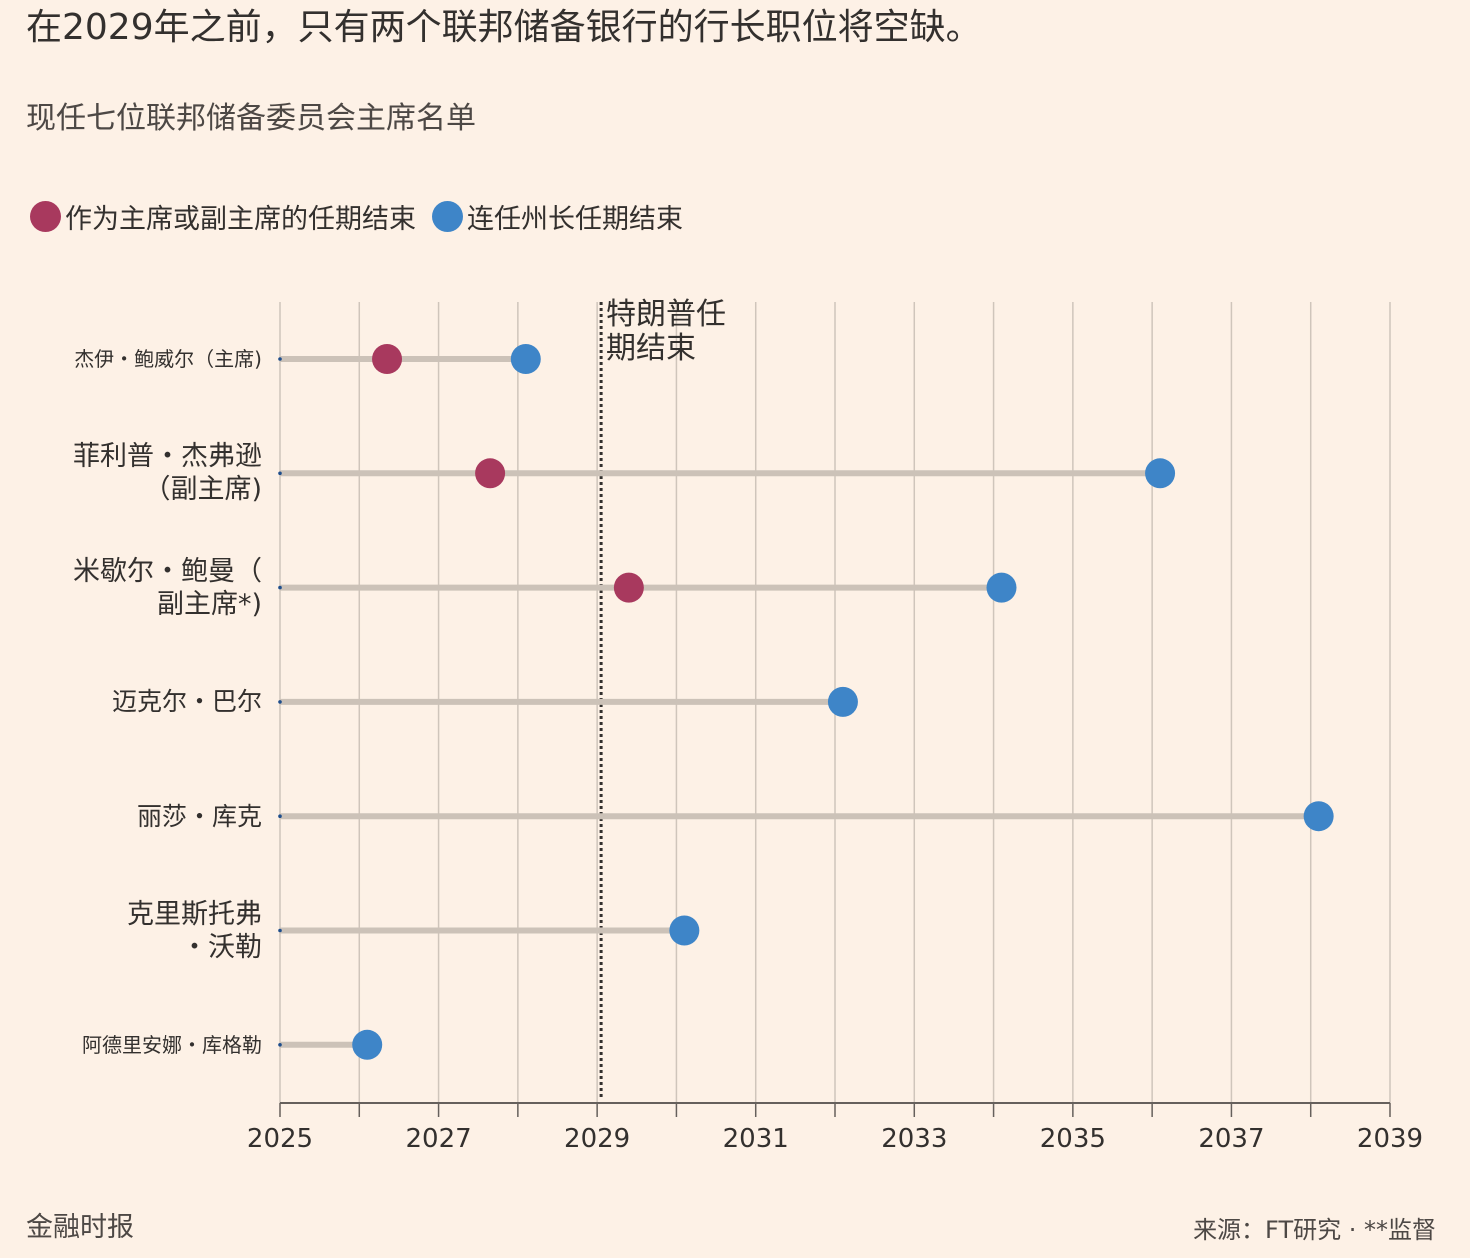 The height and width of the screenshot is (1258, 1470). Describe the element at coordinates (447, 216) in the screenshot. I see `legend-governor-dot-icon` at that location.